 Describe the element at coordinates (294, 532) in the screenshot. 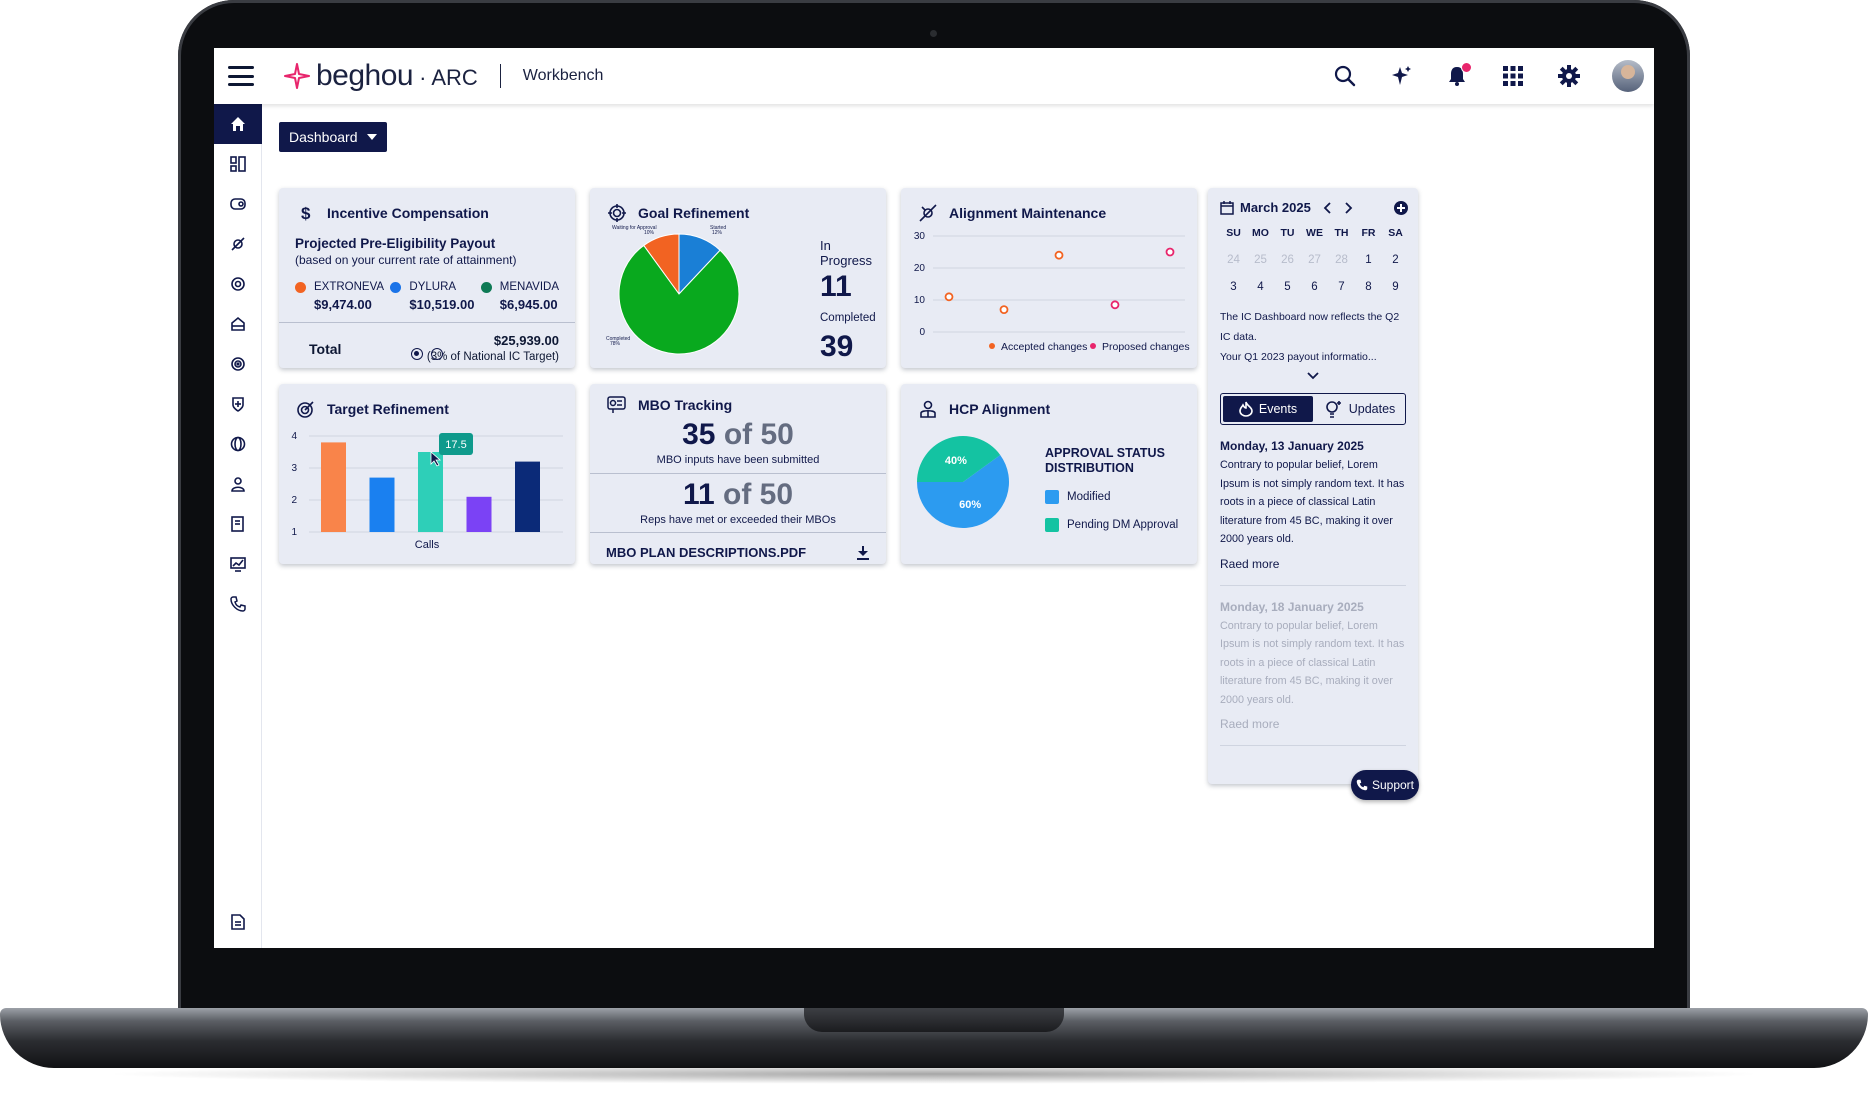

I see `y-tick-label: 1` at that location.